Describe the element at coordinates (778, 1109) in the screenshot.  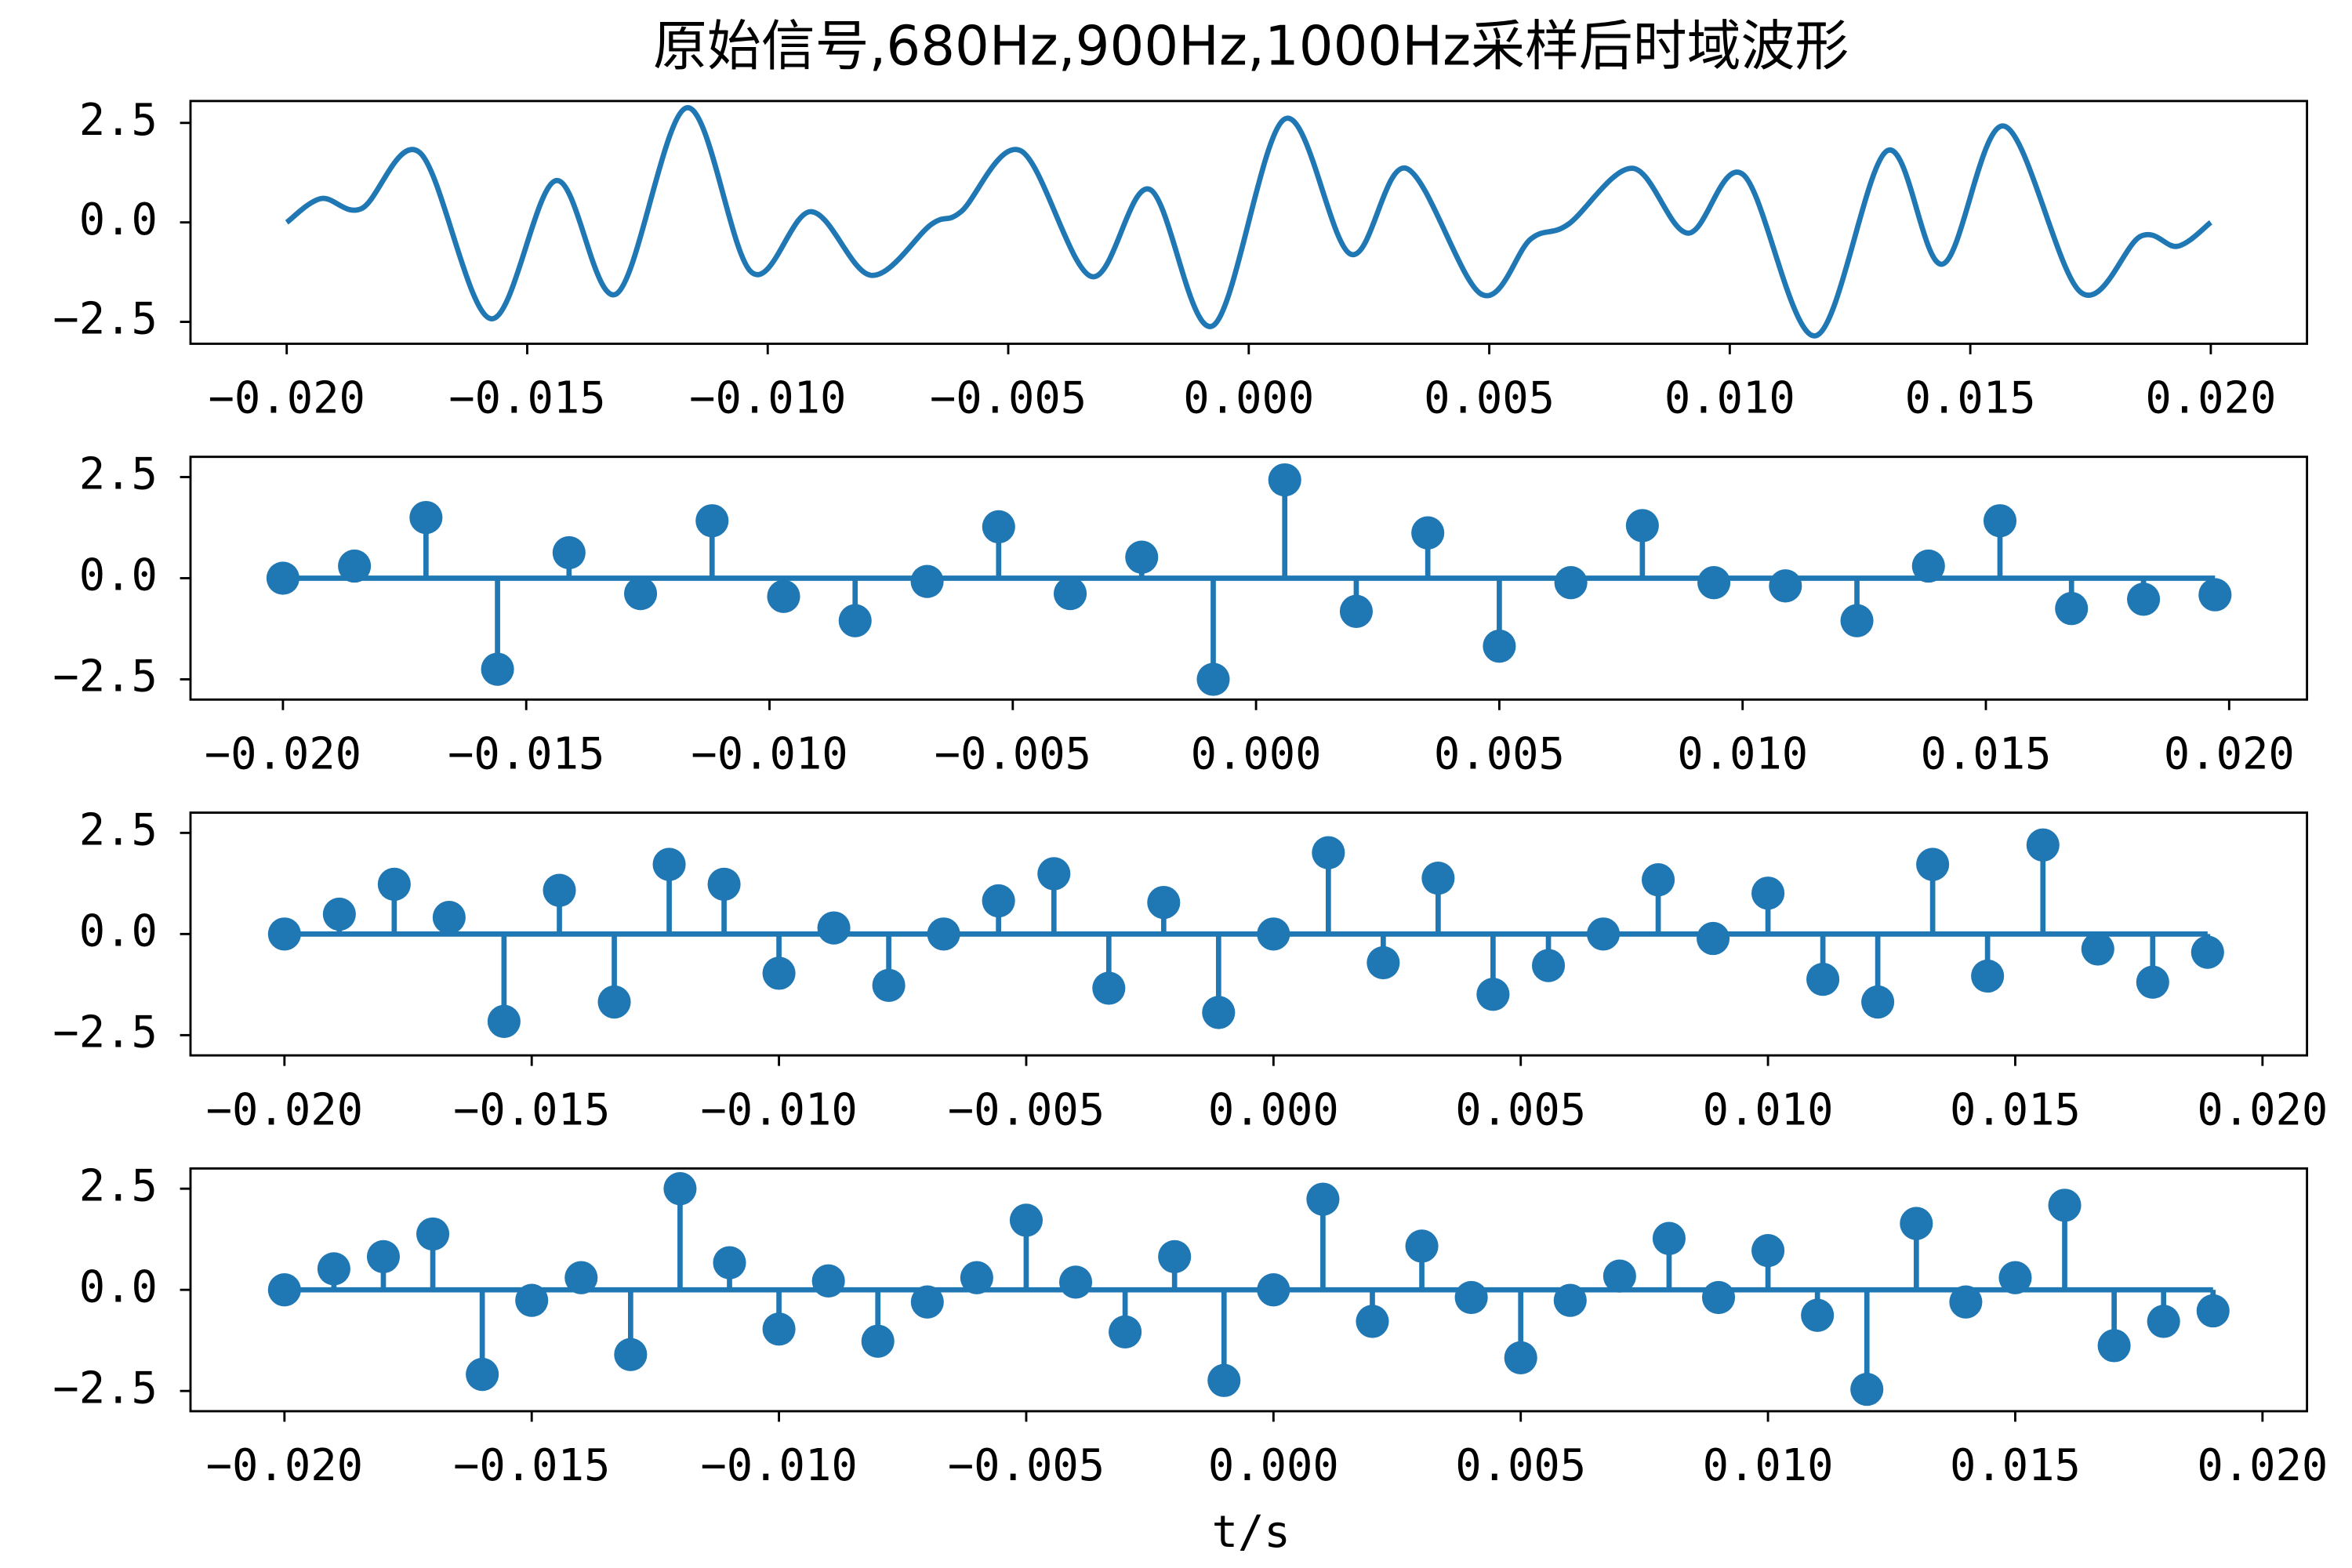
I see `x-tick-label: −0.010` at that location.